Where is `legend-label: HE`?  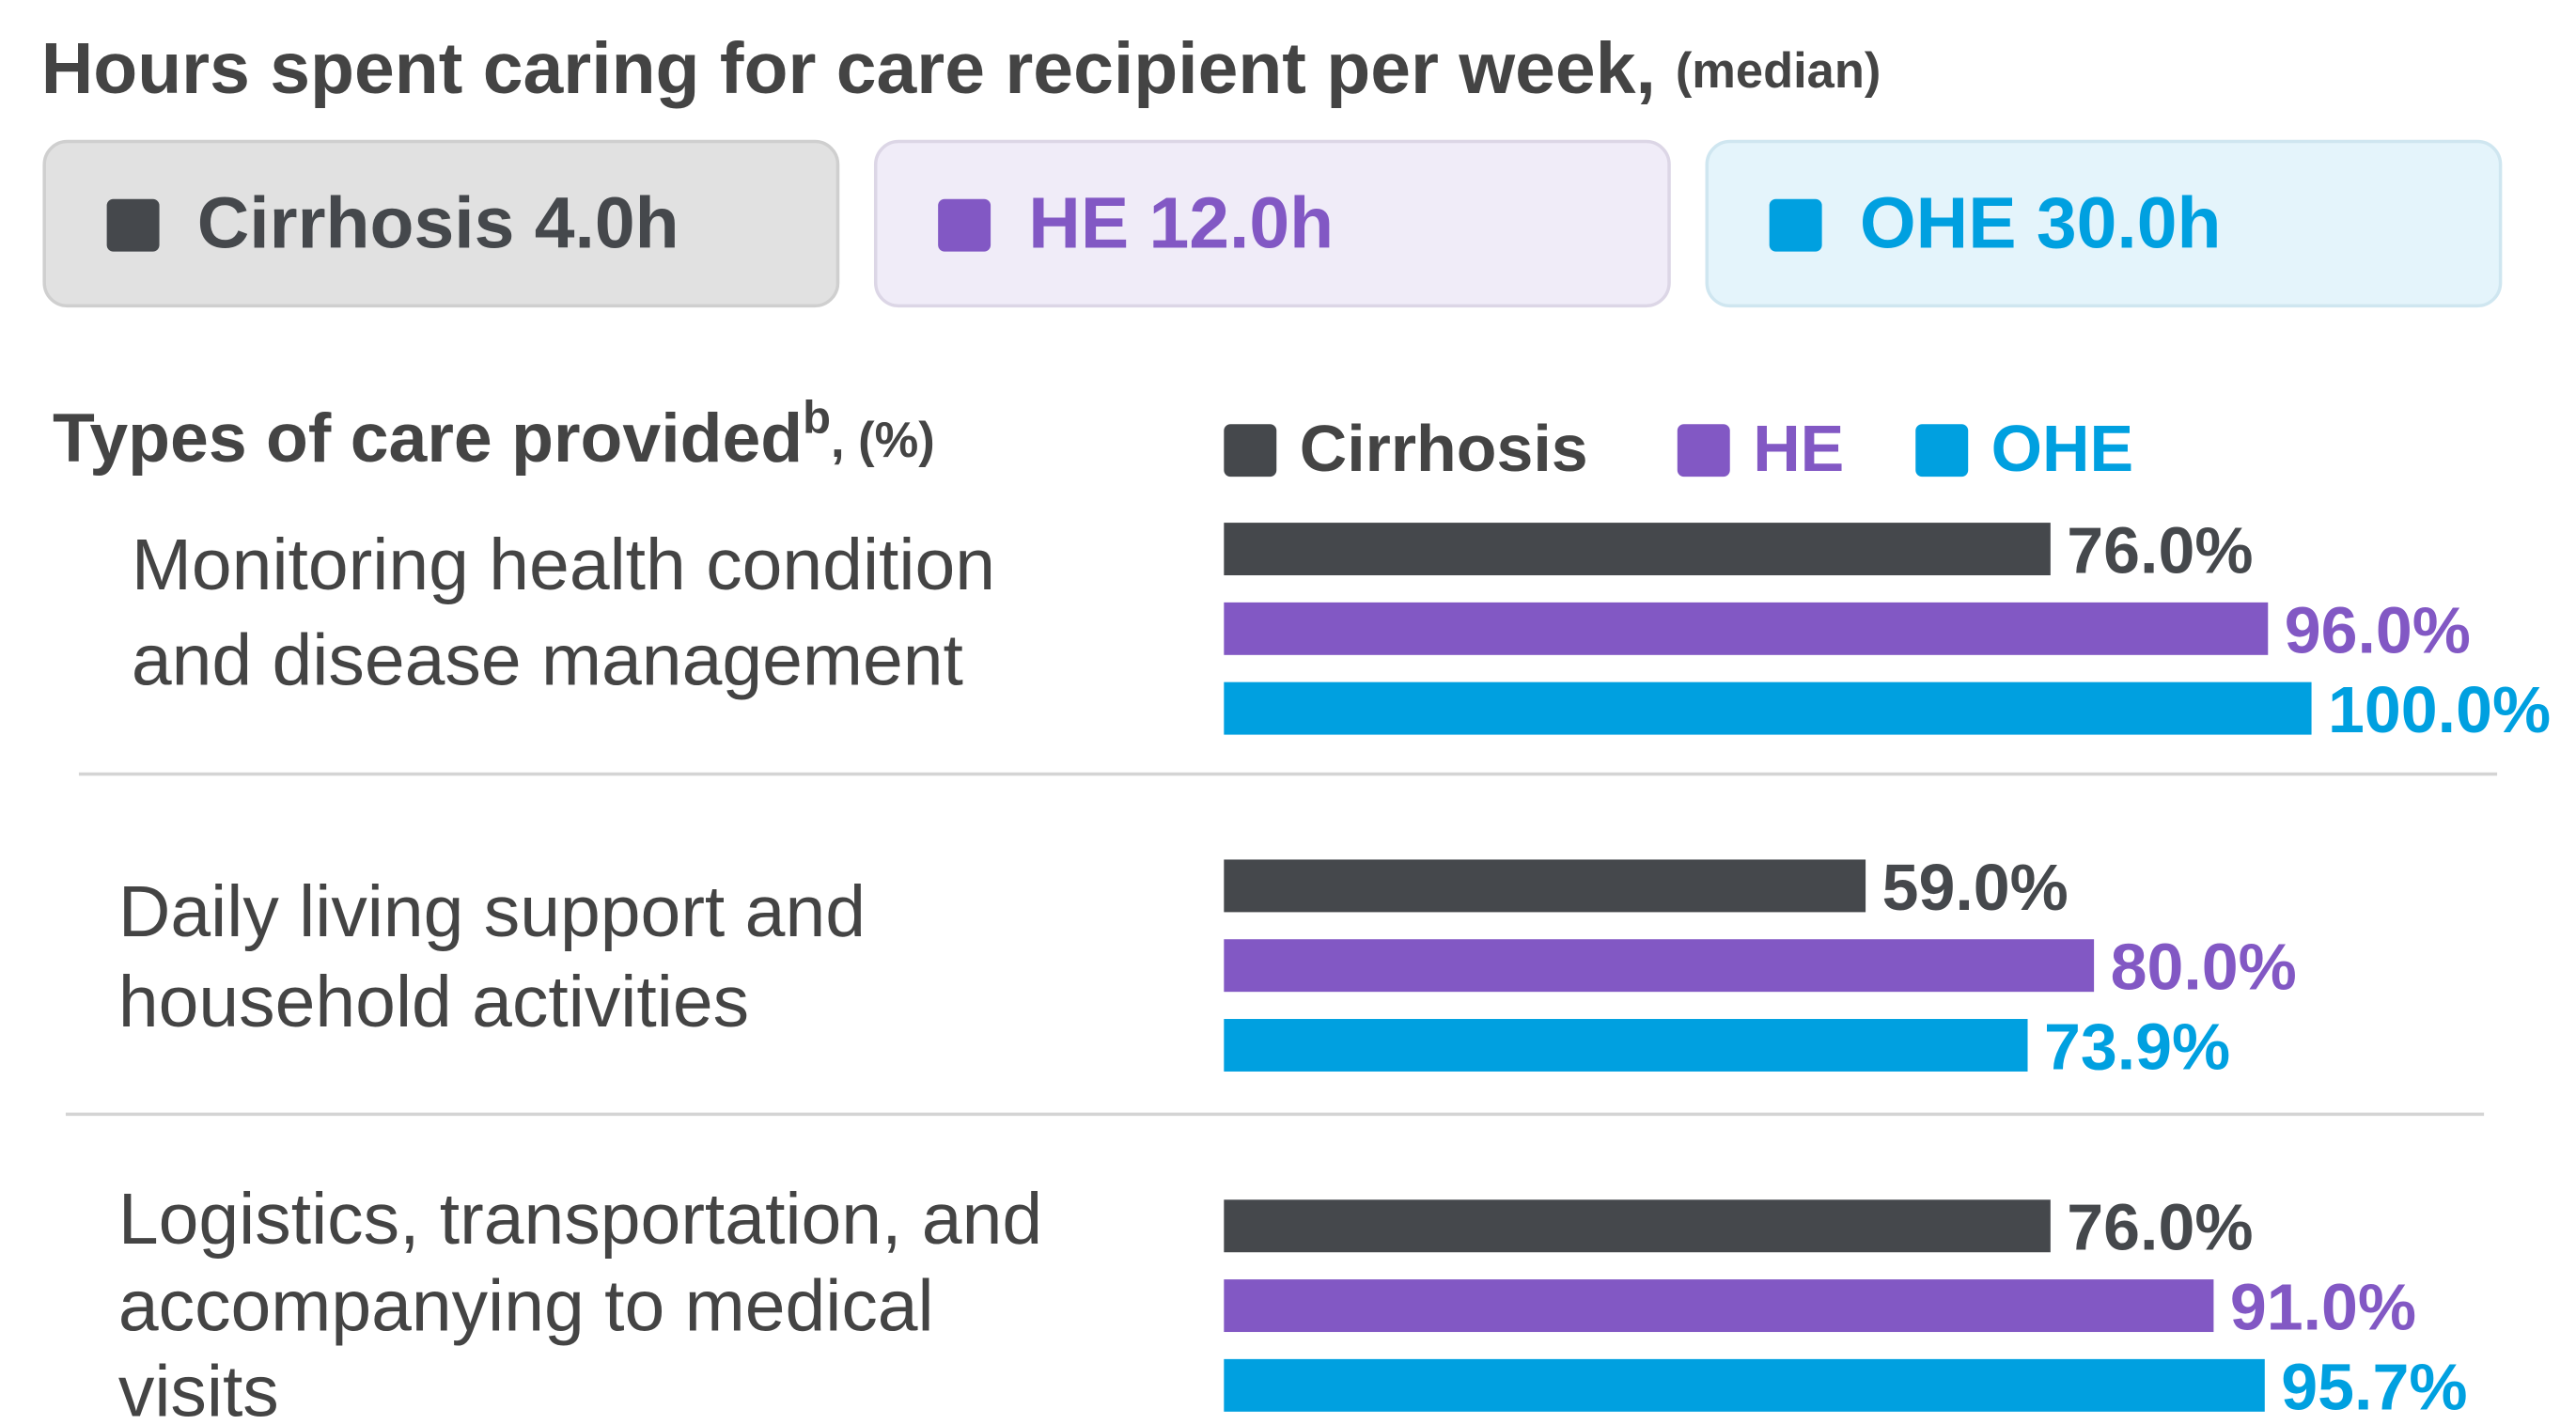
legend-label: HE is located at coordinates (1799, 448).